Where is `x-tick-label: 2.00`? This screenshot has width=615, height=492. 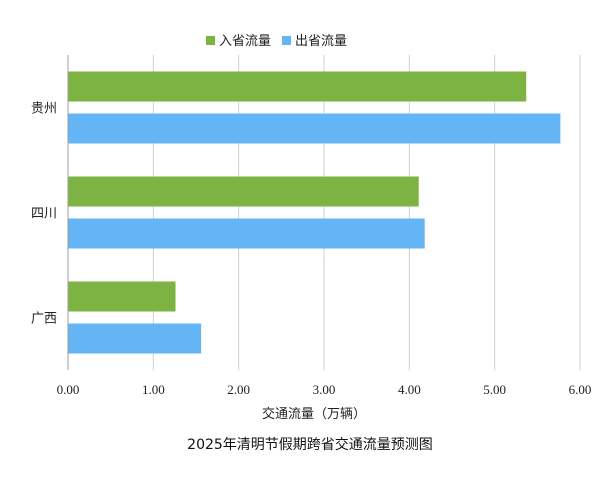
x-tick-label: 2.00 is located at coordinates (238, 389).